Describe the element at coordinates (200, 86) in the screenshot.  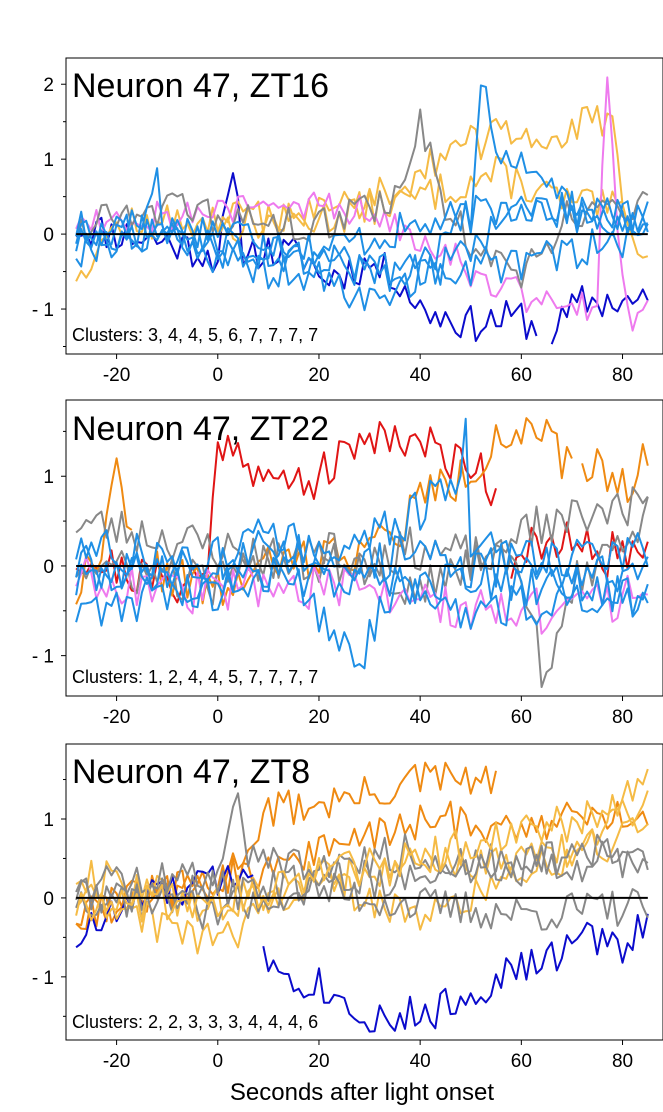
I see `panel-title: Neuron 47, ZT16` at that location.